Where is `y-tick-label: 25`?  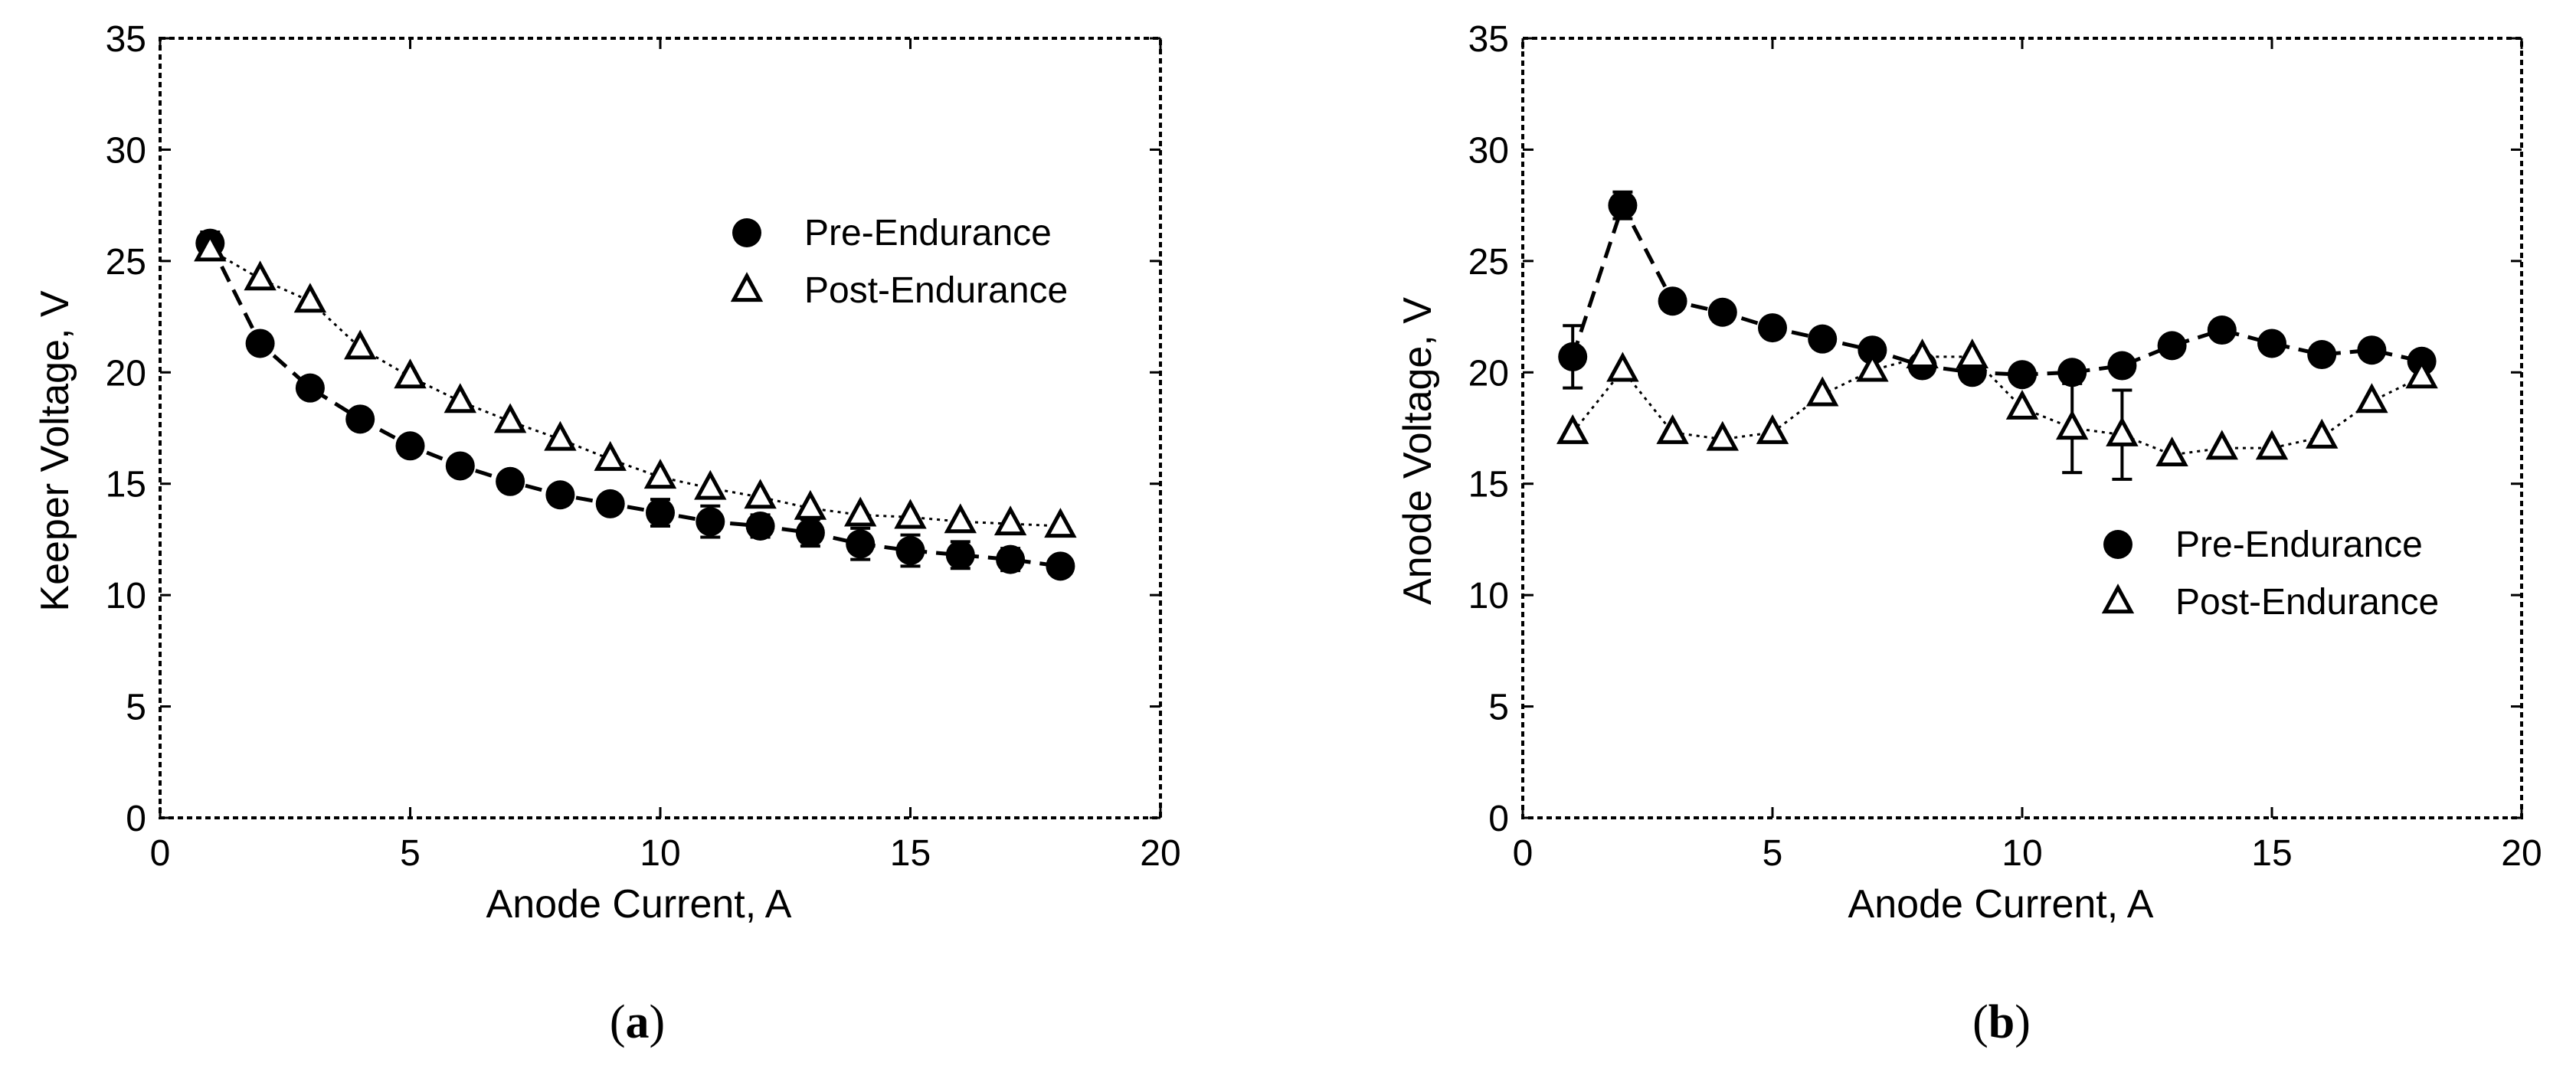 y-tick-label: 25 is located at coordinates (1488, 262).